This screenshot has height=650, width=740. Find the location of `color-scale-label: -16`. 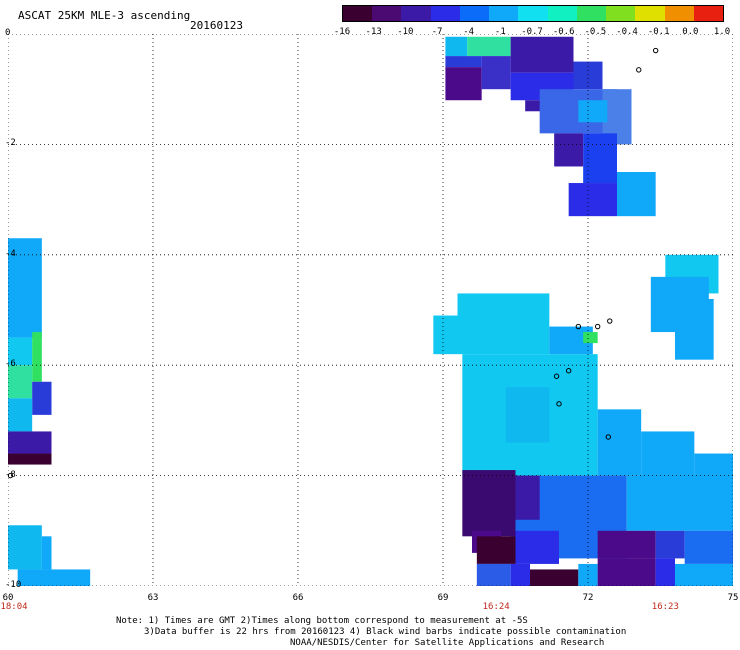

color-scale-label: -16 is located at coordinates (342, 32).